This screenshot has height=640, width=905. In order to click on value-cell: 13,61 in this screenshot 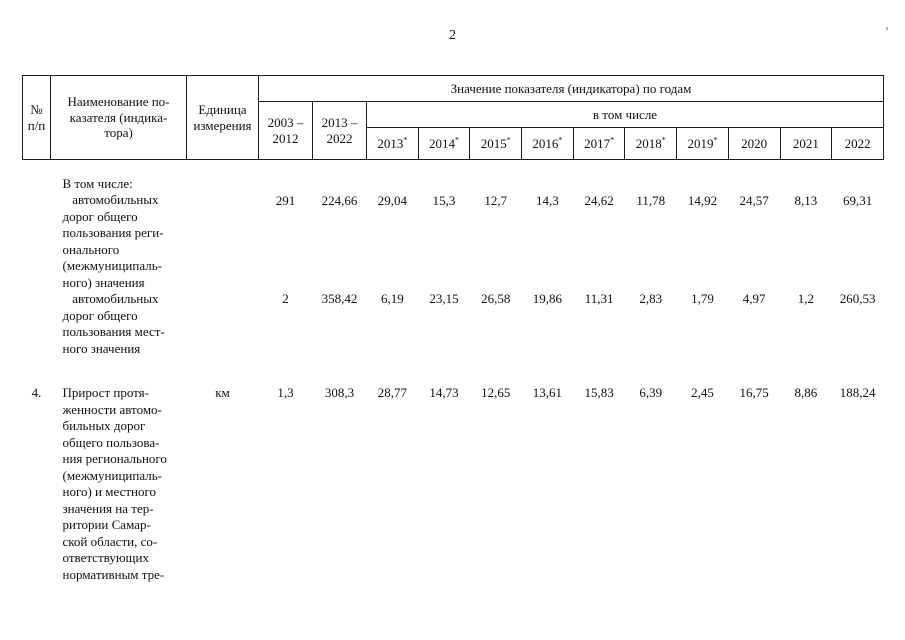, I will do `click(547, 392)`.